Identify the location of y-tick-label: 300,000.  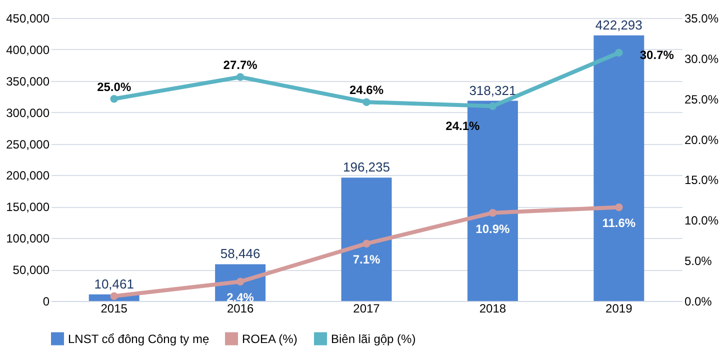
(28, 113).